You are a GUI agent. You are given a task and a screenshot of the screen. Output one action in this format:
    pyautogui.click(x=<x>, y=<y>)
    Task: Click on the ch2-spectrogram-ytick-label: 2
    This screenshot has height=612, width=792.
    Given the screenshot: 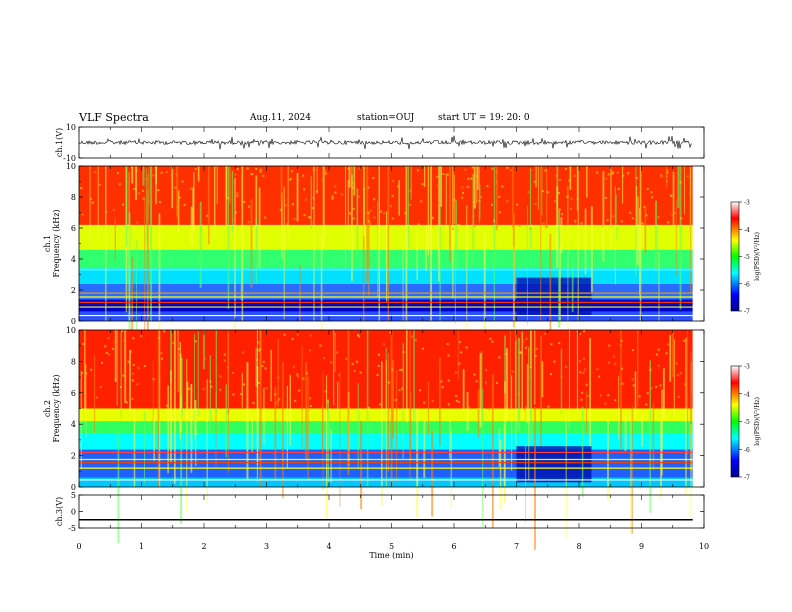 What is the action you would take?
    pyautogui.click(x=73, y=456)
    